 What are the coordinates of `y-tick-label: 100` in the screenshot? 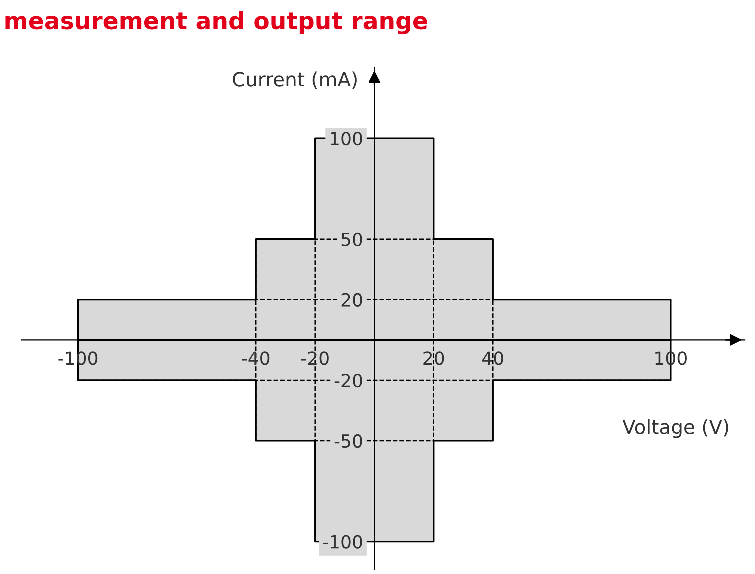 It's located at (346, 139).